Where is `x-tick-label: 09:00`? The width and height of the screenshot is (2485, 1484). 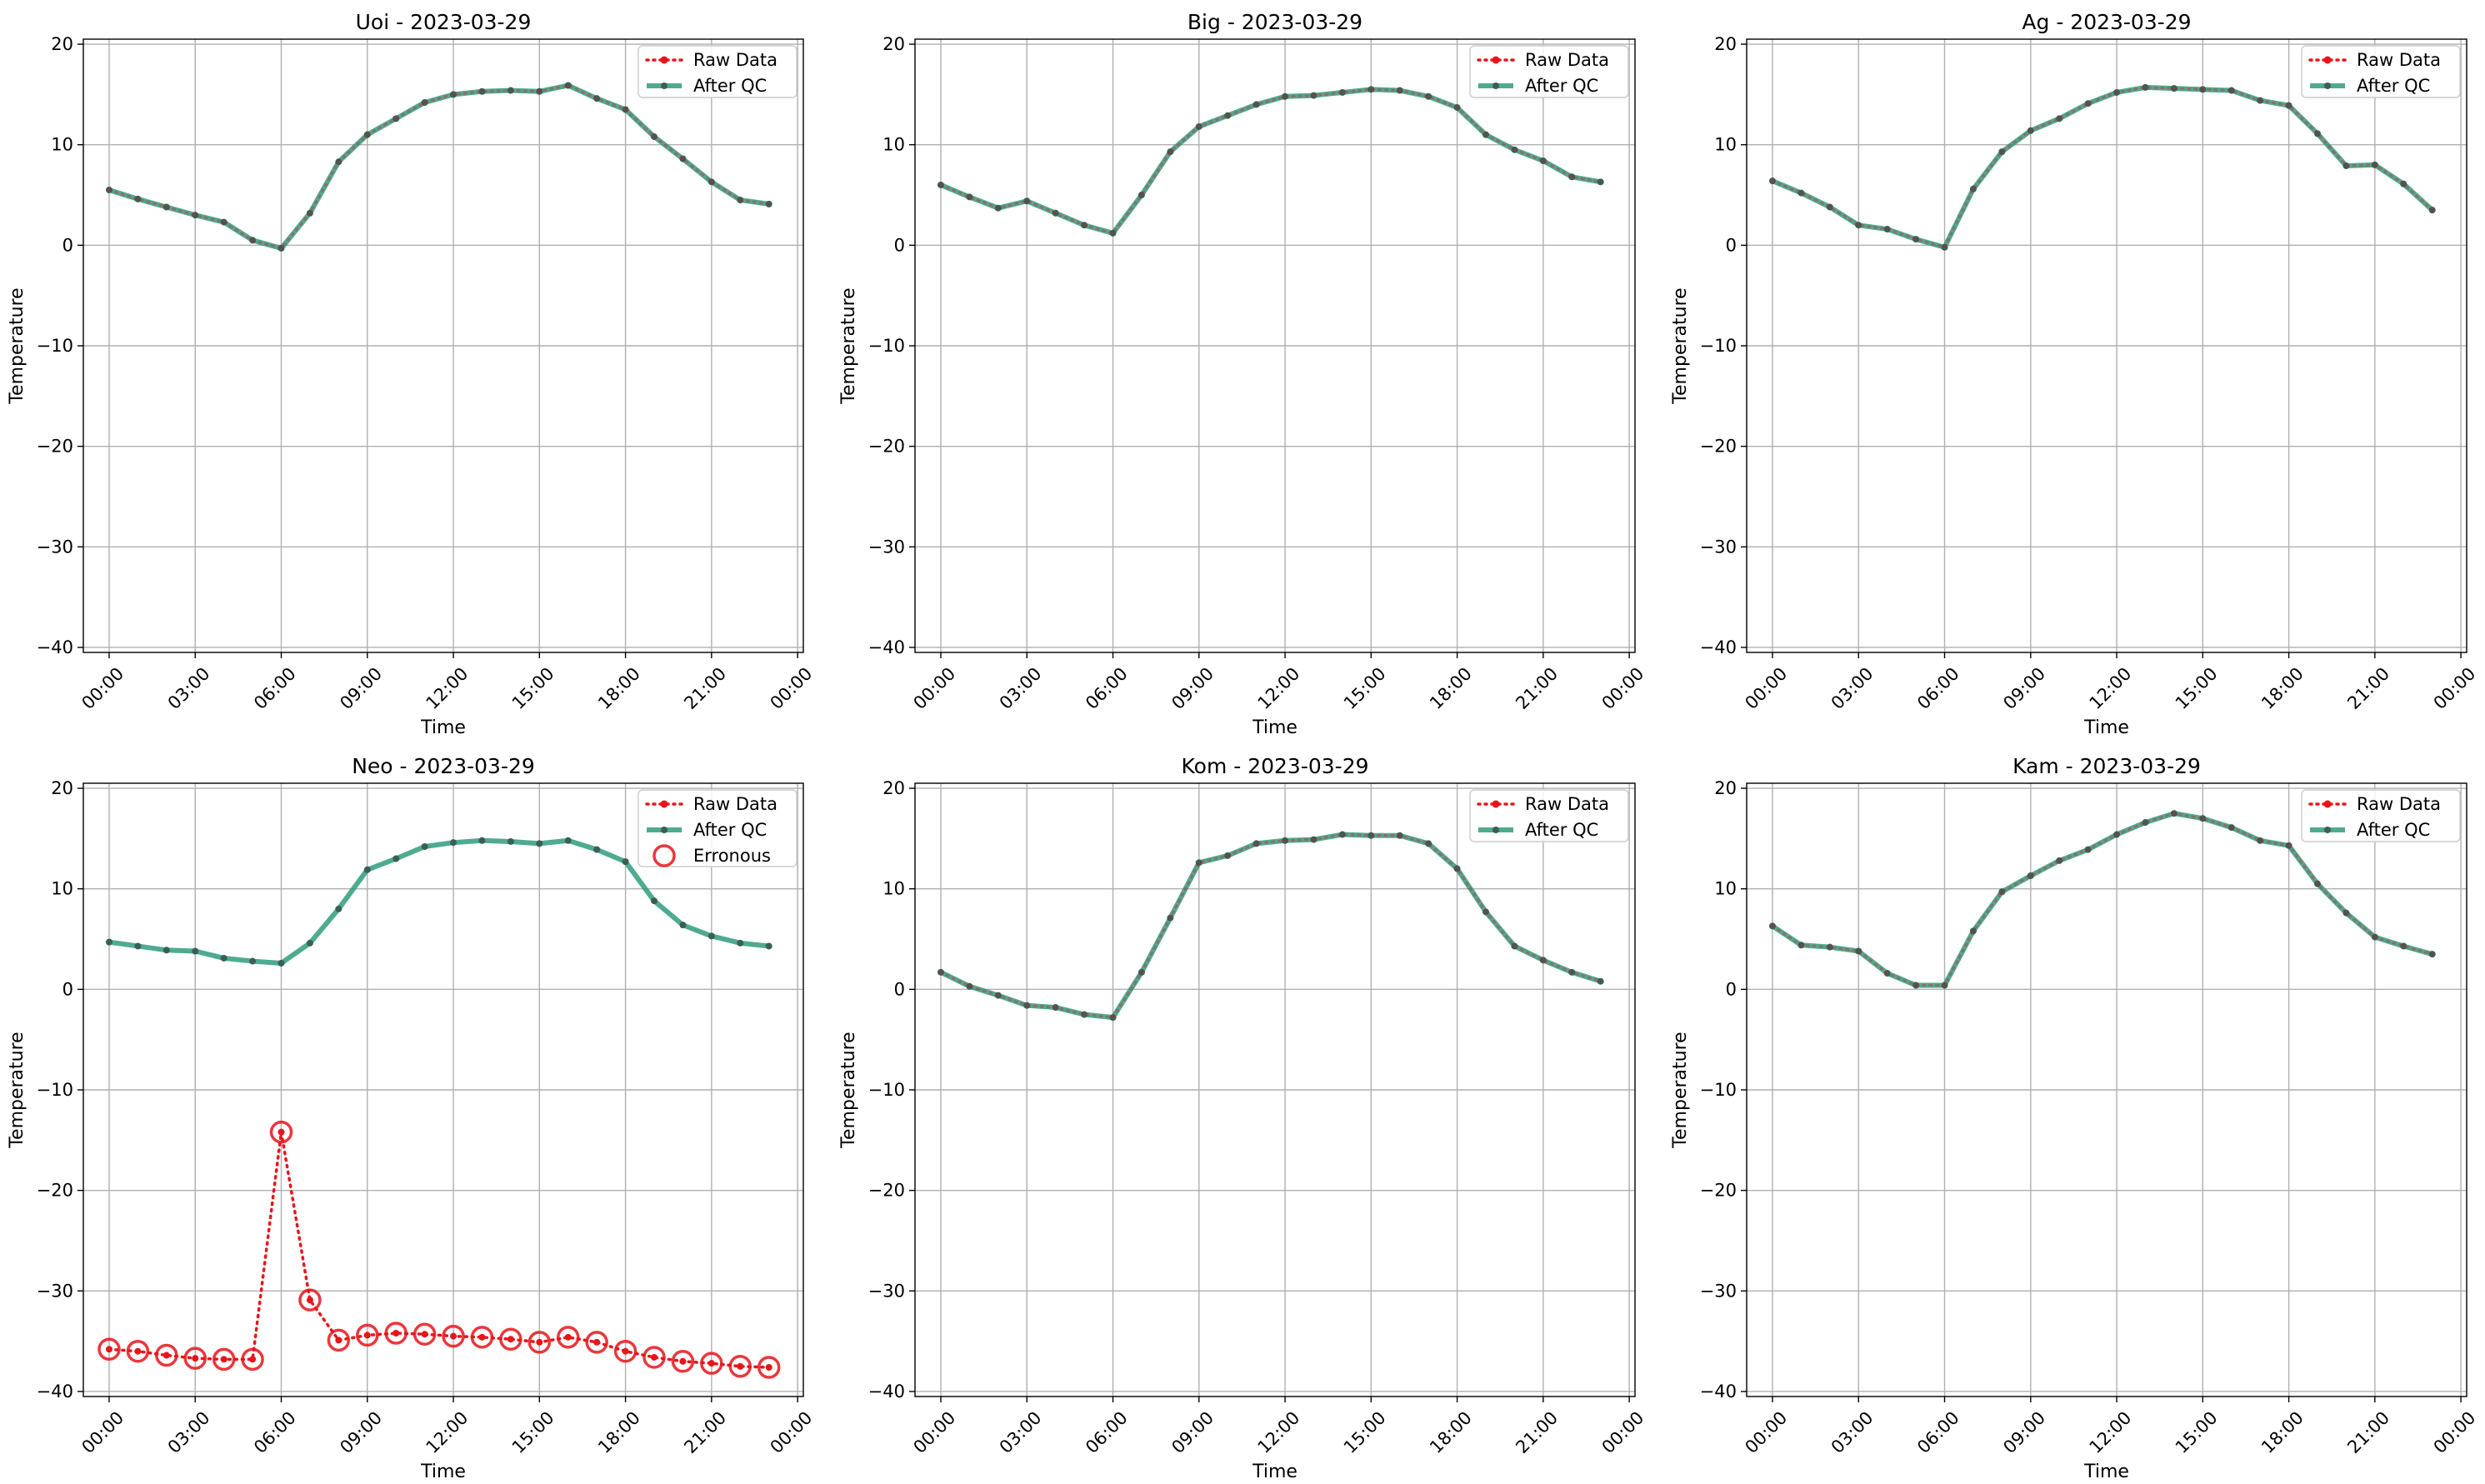 x-tick-label: 09:00 is located at coordinates (361, 1432).